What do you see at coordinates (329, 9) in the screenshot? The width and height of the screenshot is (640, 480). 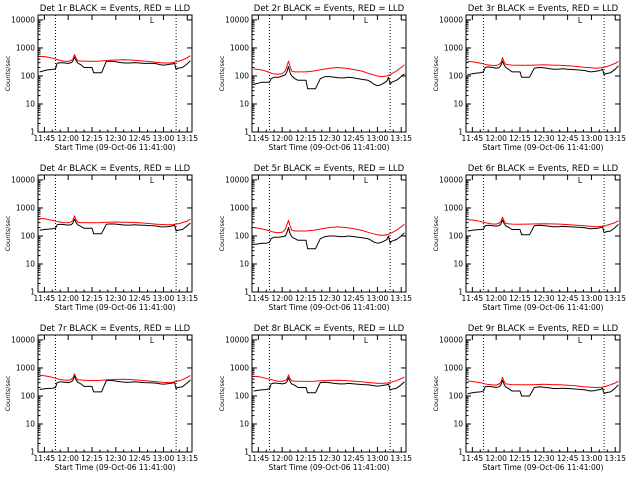 I see `panel-title: Det 2r BLACK = Events, RED = LLD` at bounding box center [329, 9].